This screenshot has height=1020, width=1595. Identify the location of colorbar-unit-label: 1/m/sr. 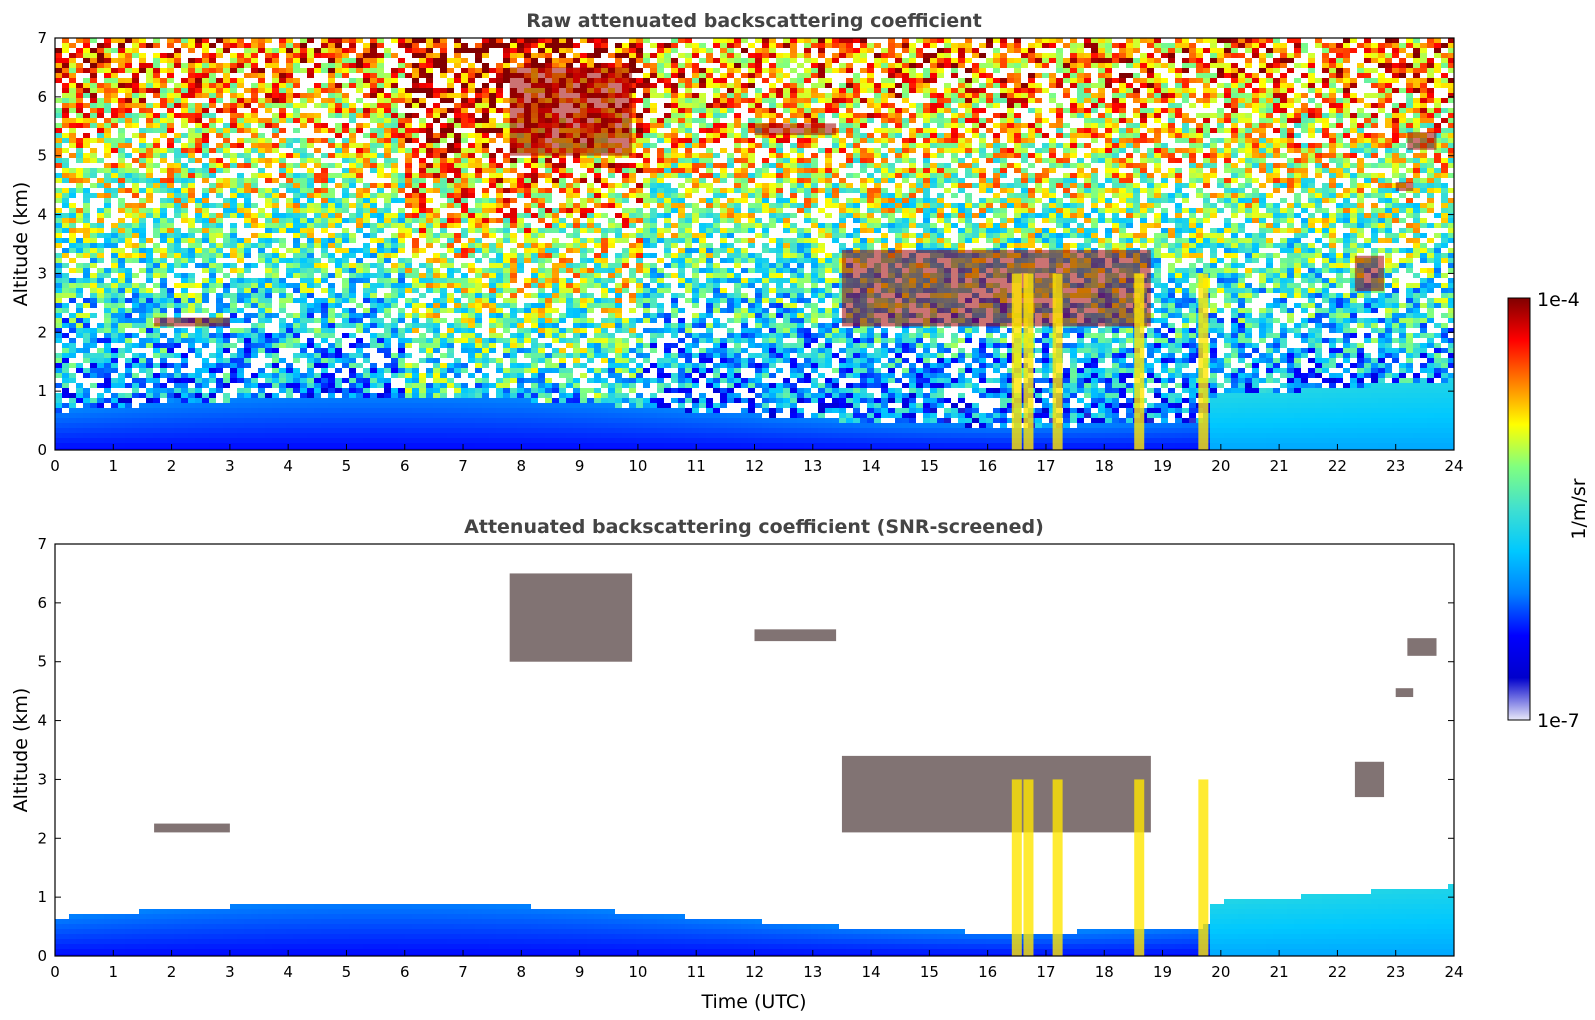
(1579, 508).